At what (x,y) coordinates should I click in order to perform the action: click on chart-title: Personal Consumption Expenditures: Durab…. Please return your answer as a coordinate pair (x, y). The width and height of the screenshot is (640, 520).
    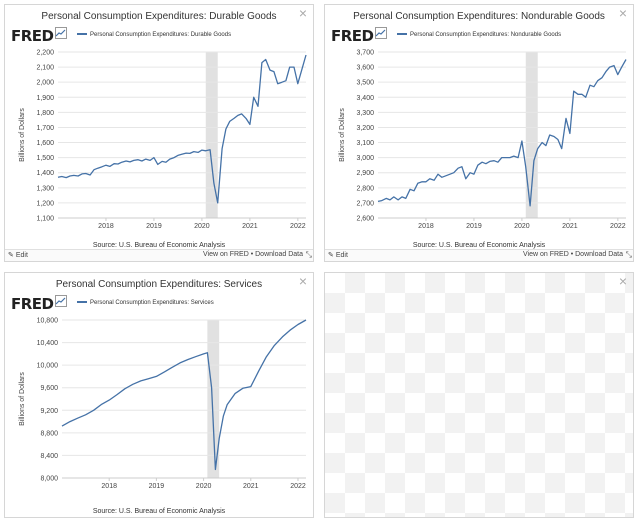
    Looking at the image, I should click on (159, 16).